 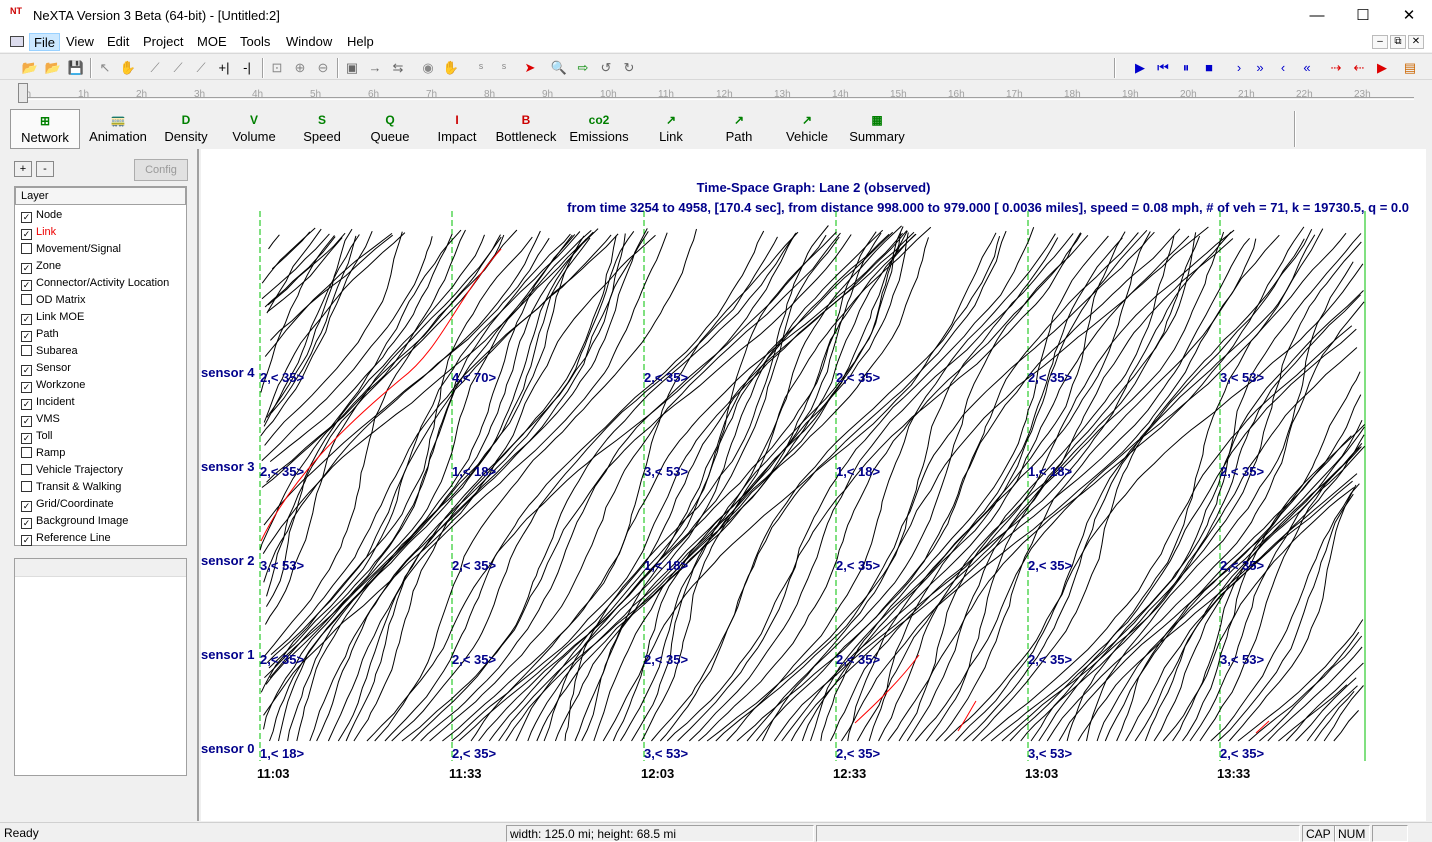 I want to click on save-icon: 💾, so click(x=76, y=67).